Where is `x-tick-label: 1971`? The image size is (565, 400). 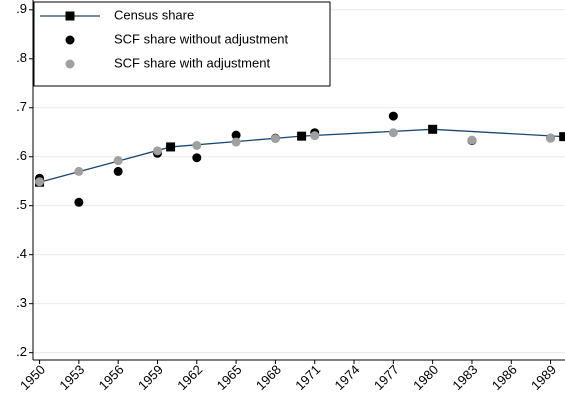 x-tick-label: 1971 is located at coordinates (307, 377).